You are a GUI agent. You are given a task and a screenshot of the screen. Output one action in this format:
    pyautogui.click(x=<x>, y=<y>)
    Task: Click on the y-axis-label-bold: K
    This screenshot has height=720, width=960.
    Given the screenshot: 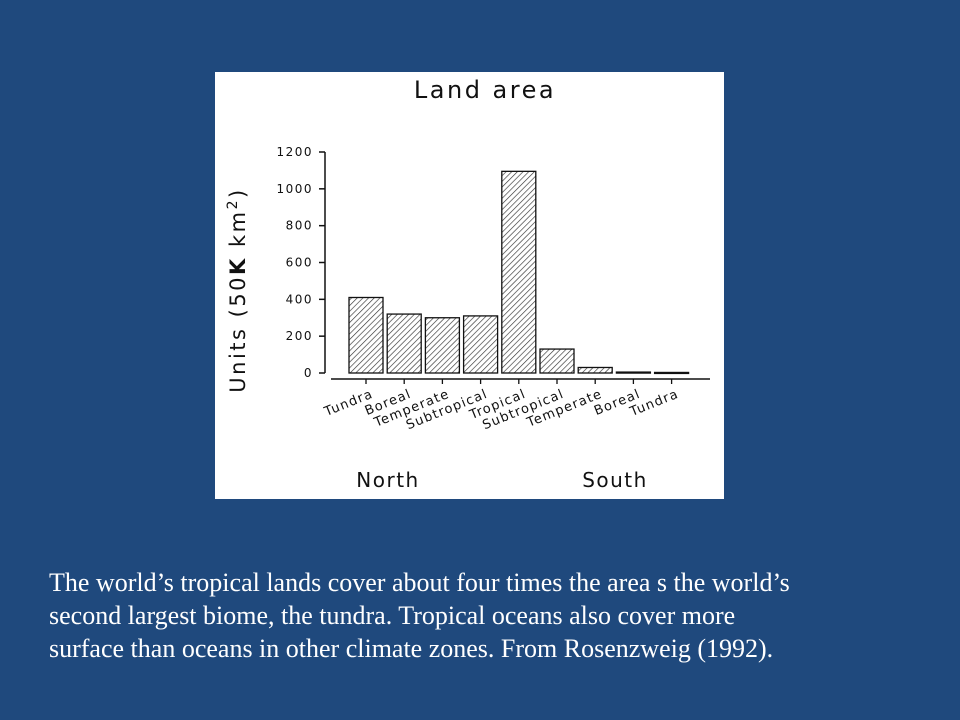 What is the action you would take?
    pyautogui.click(x=238, y=265)
    